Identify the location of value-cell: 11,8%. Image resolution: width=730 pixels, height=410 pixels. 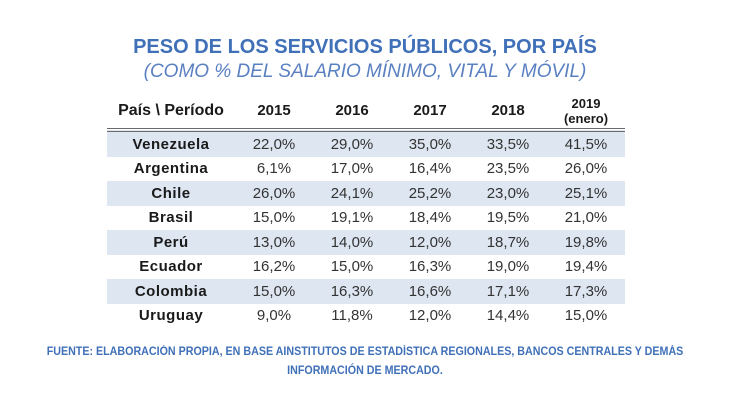
(352, 316).